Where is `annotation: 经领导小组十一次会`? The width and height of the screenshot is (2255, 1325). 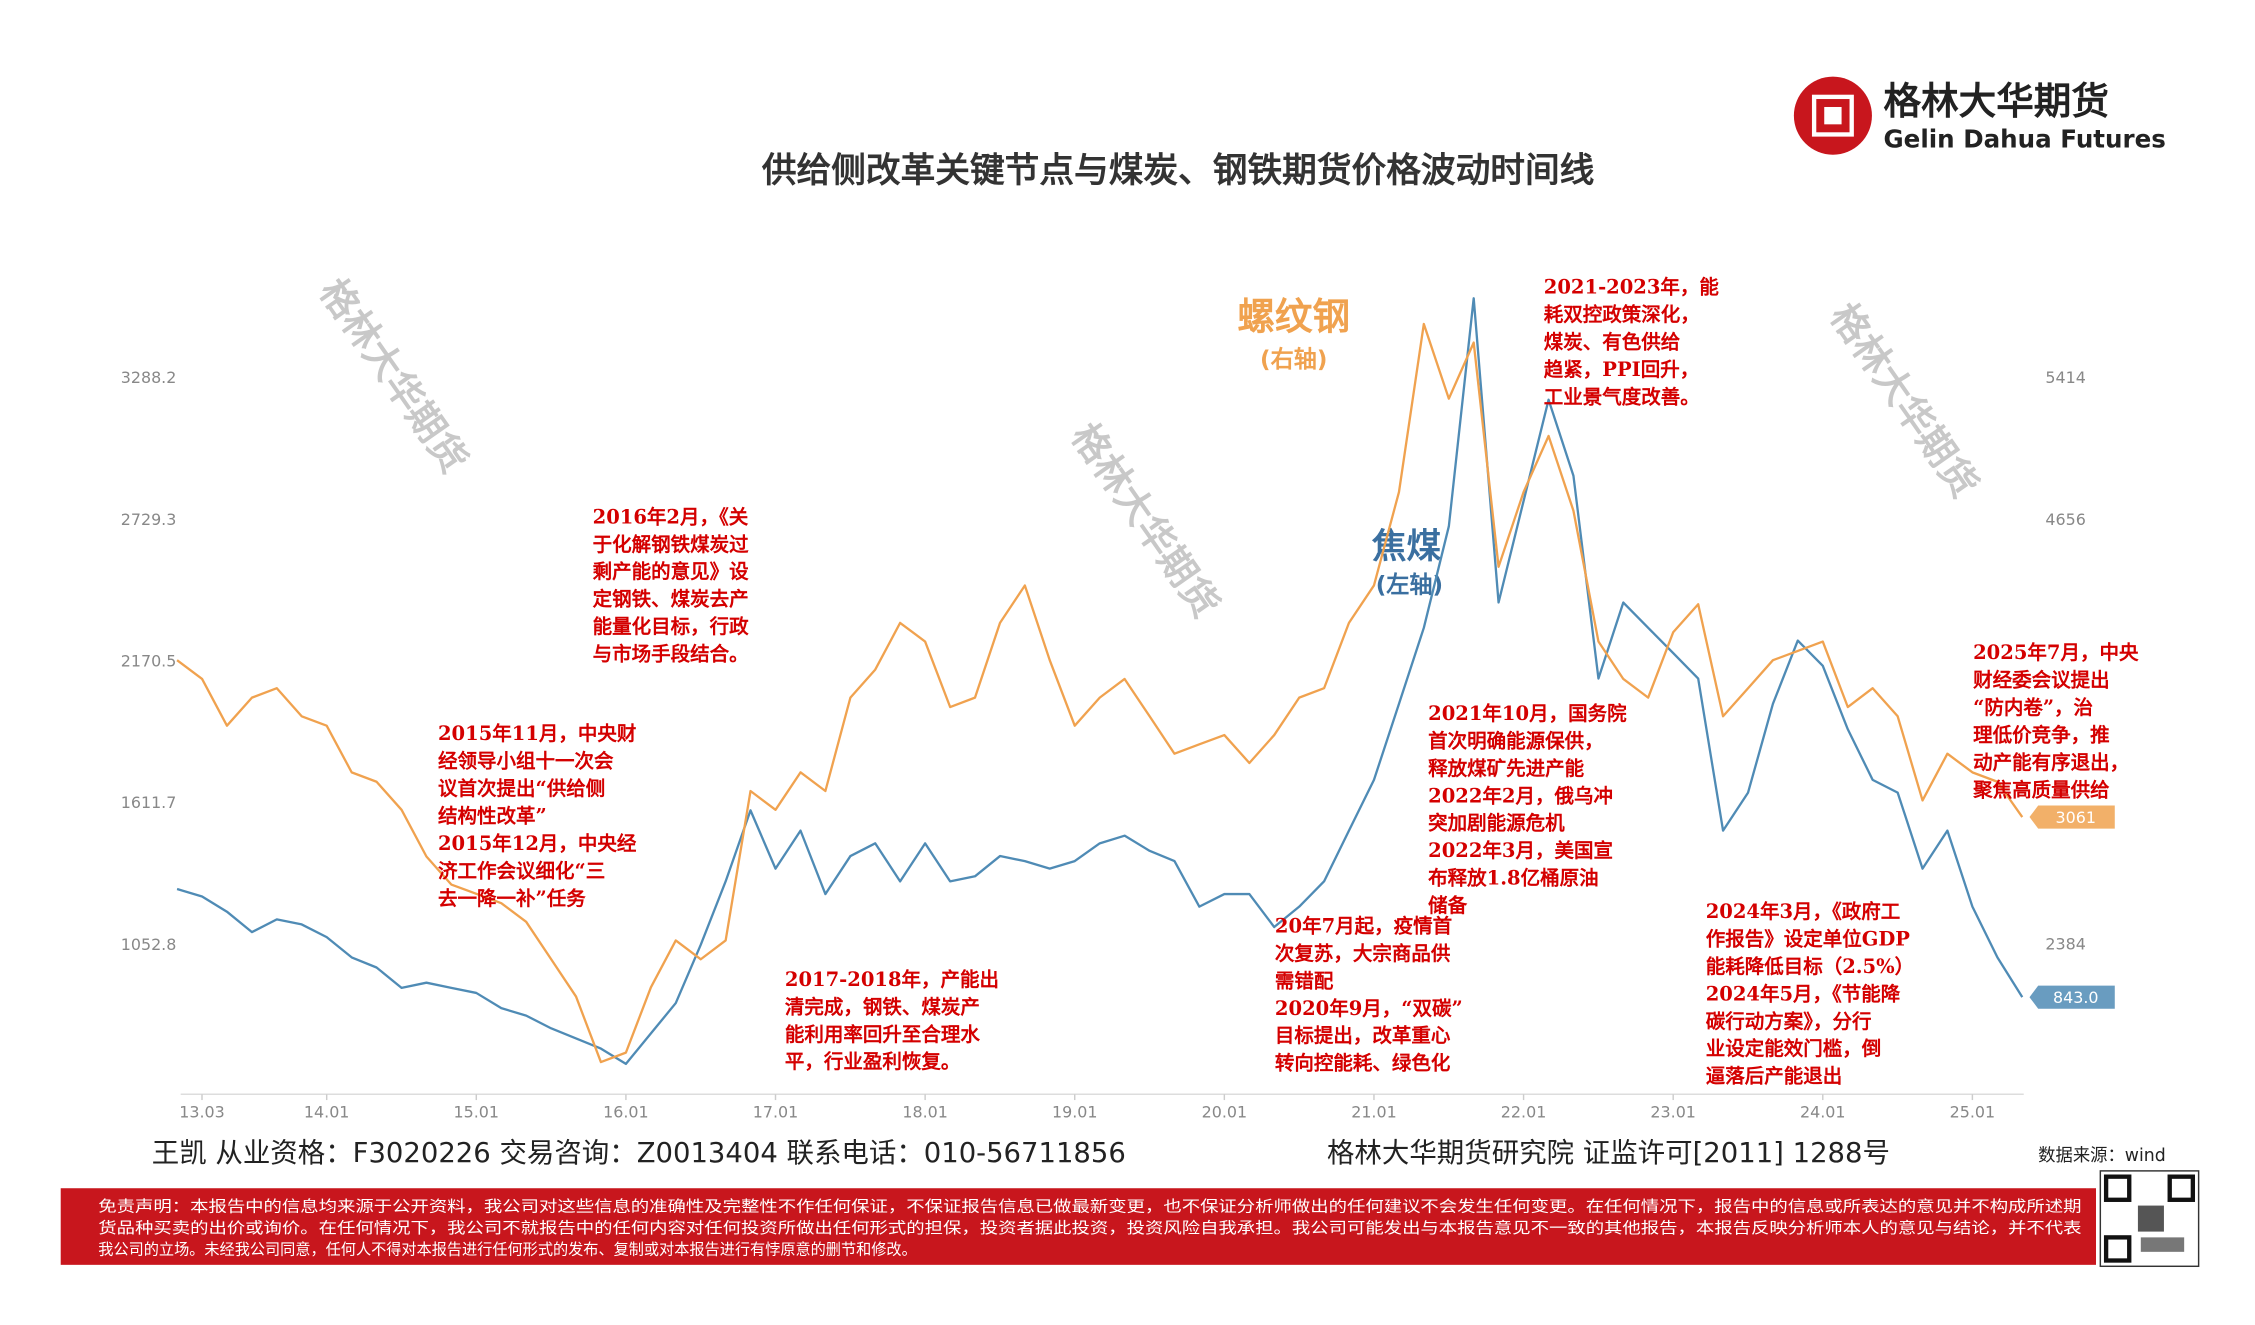 annotation: 经领导小组十一次会 is located at coordinates (526, 761).